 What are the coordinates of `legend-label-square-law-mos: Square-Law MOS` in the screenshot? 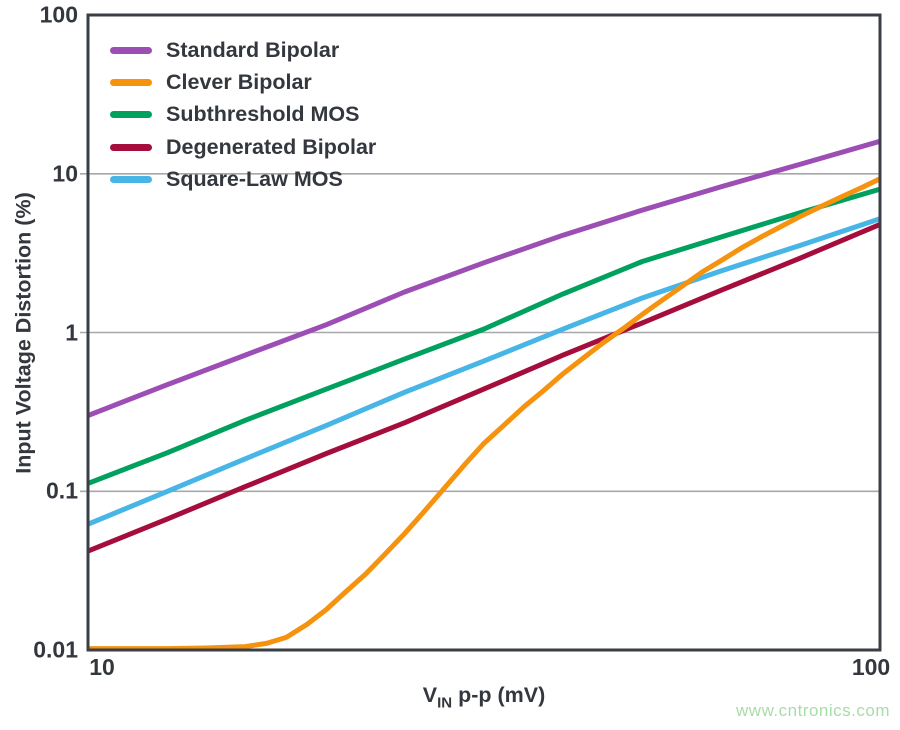 It's located at (254, 179).